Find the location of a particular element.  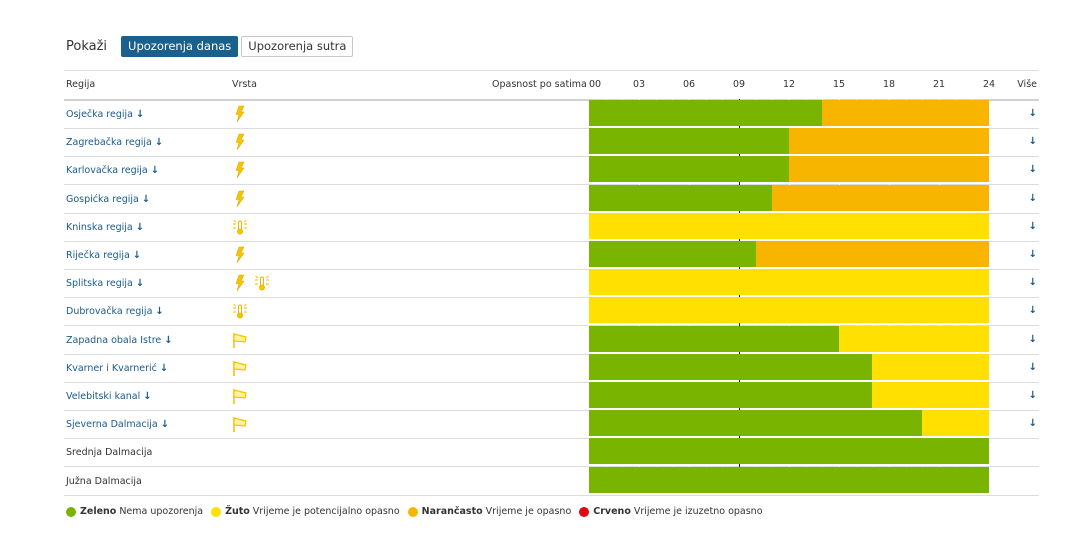

today-warnings-button: Upozorenja danas is located at coordinates (180, 46).